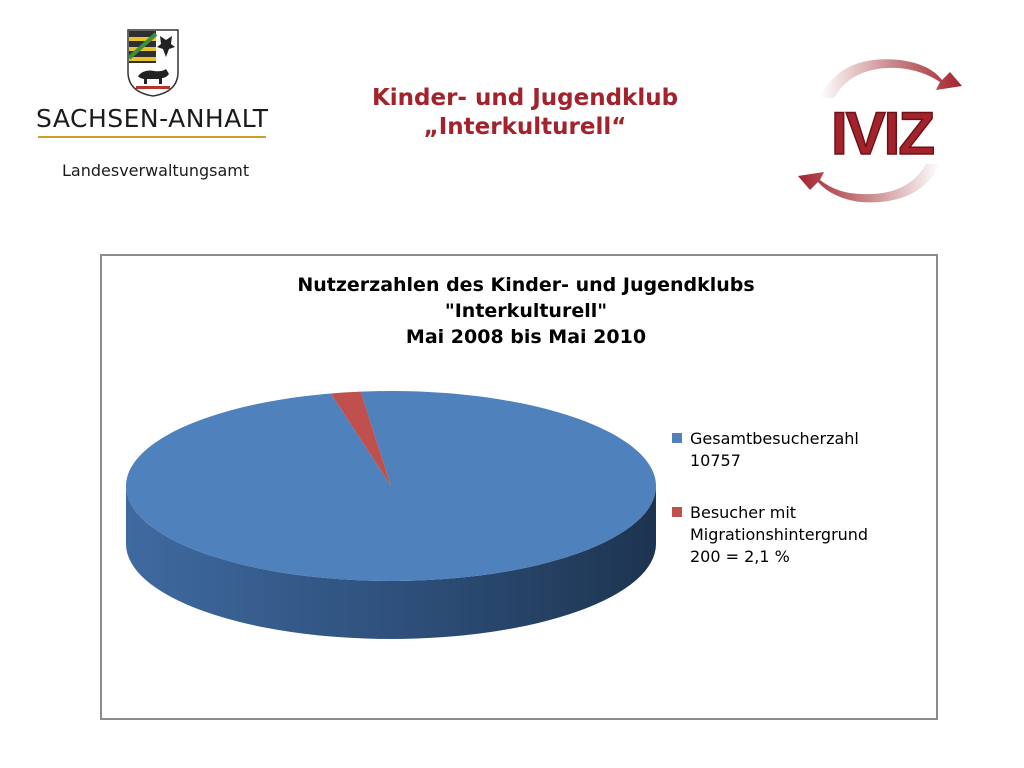 Image resolution: width=1024 pixels, height=768 pixels. Describe the element at coordinates (526, 285) in the screenshot. I see `chart-title-line-1: Nutzerzahlen des Kinder- und Jugendklubs` at that location.